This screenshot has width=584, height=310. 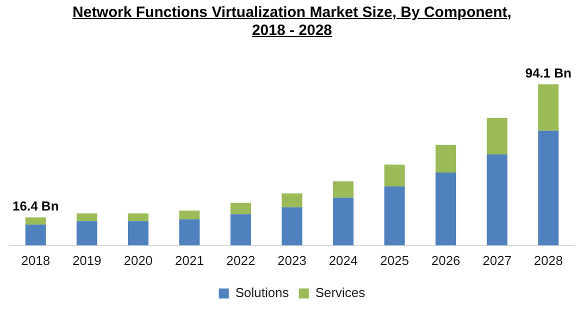 I want to click on x-tick-label: 2019, so click(x=87, y=260).